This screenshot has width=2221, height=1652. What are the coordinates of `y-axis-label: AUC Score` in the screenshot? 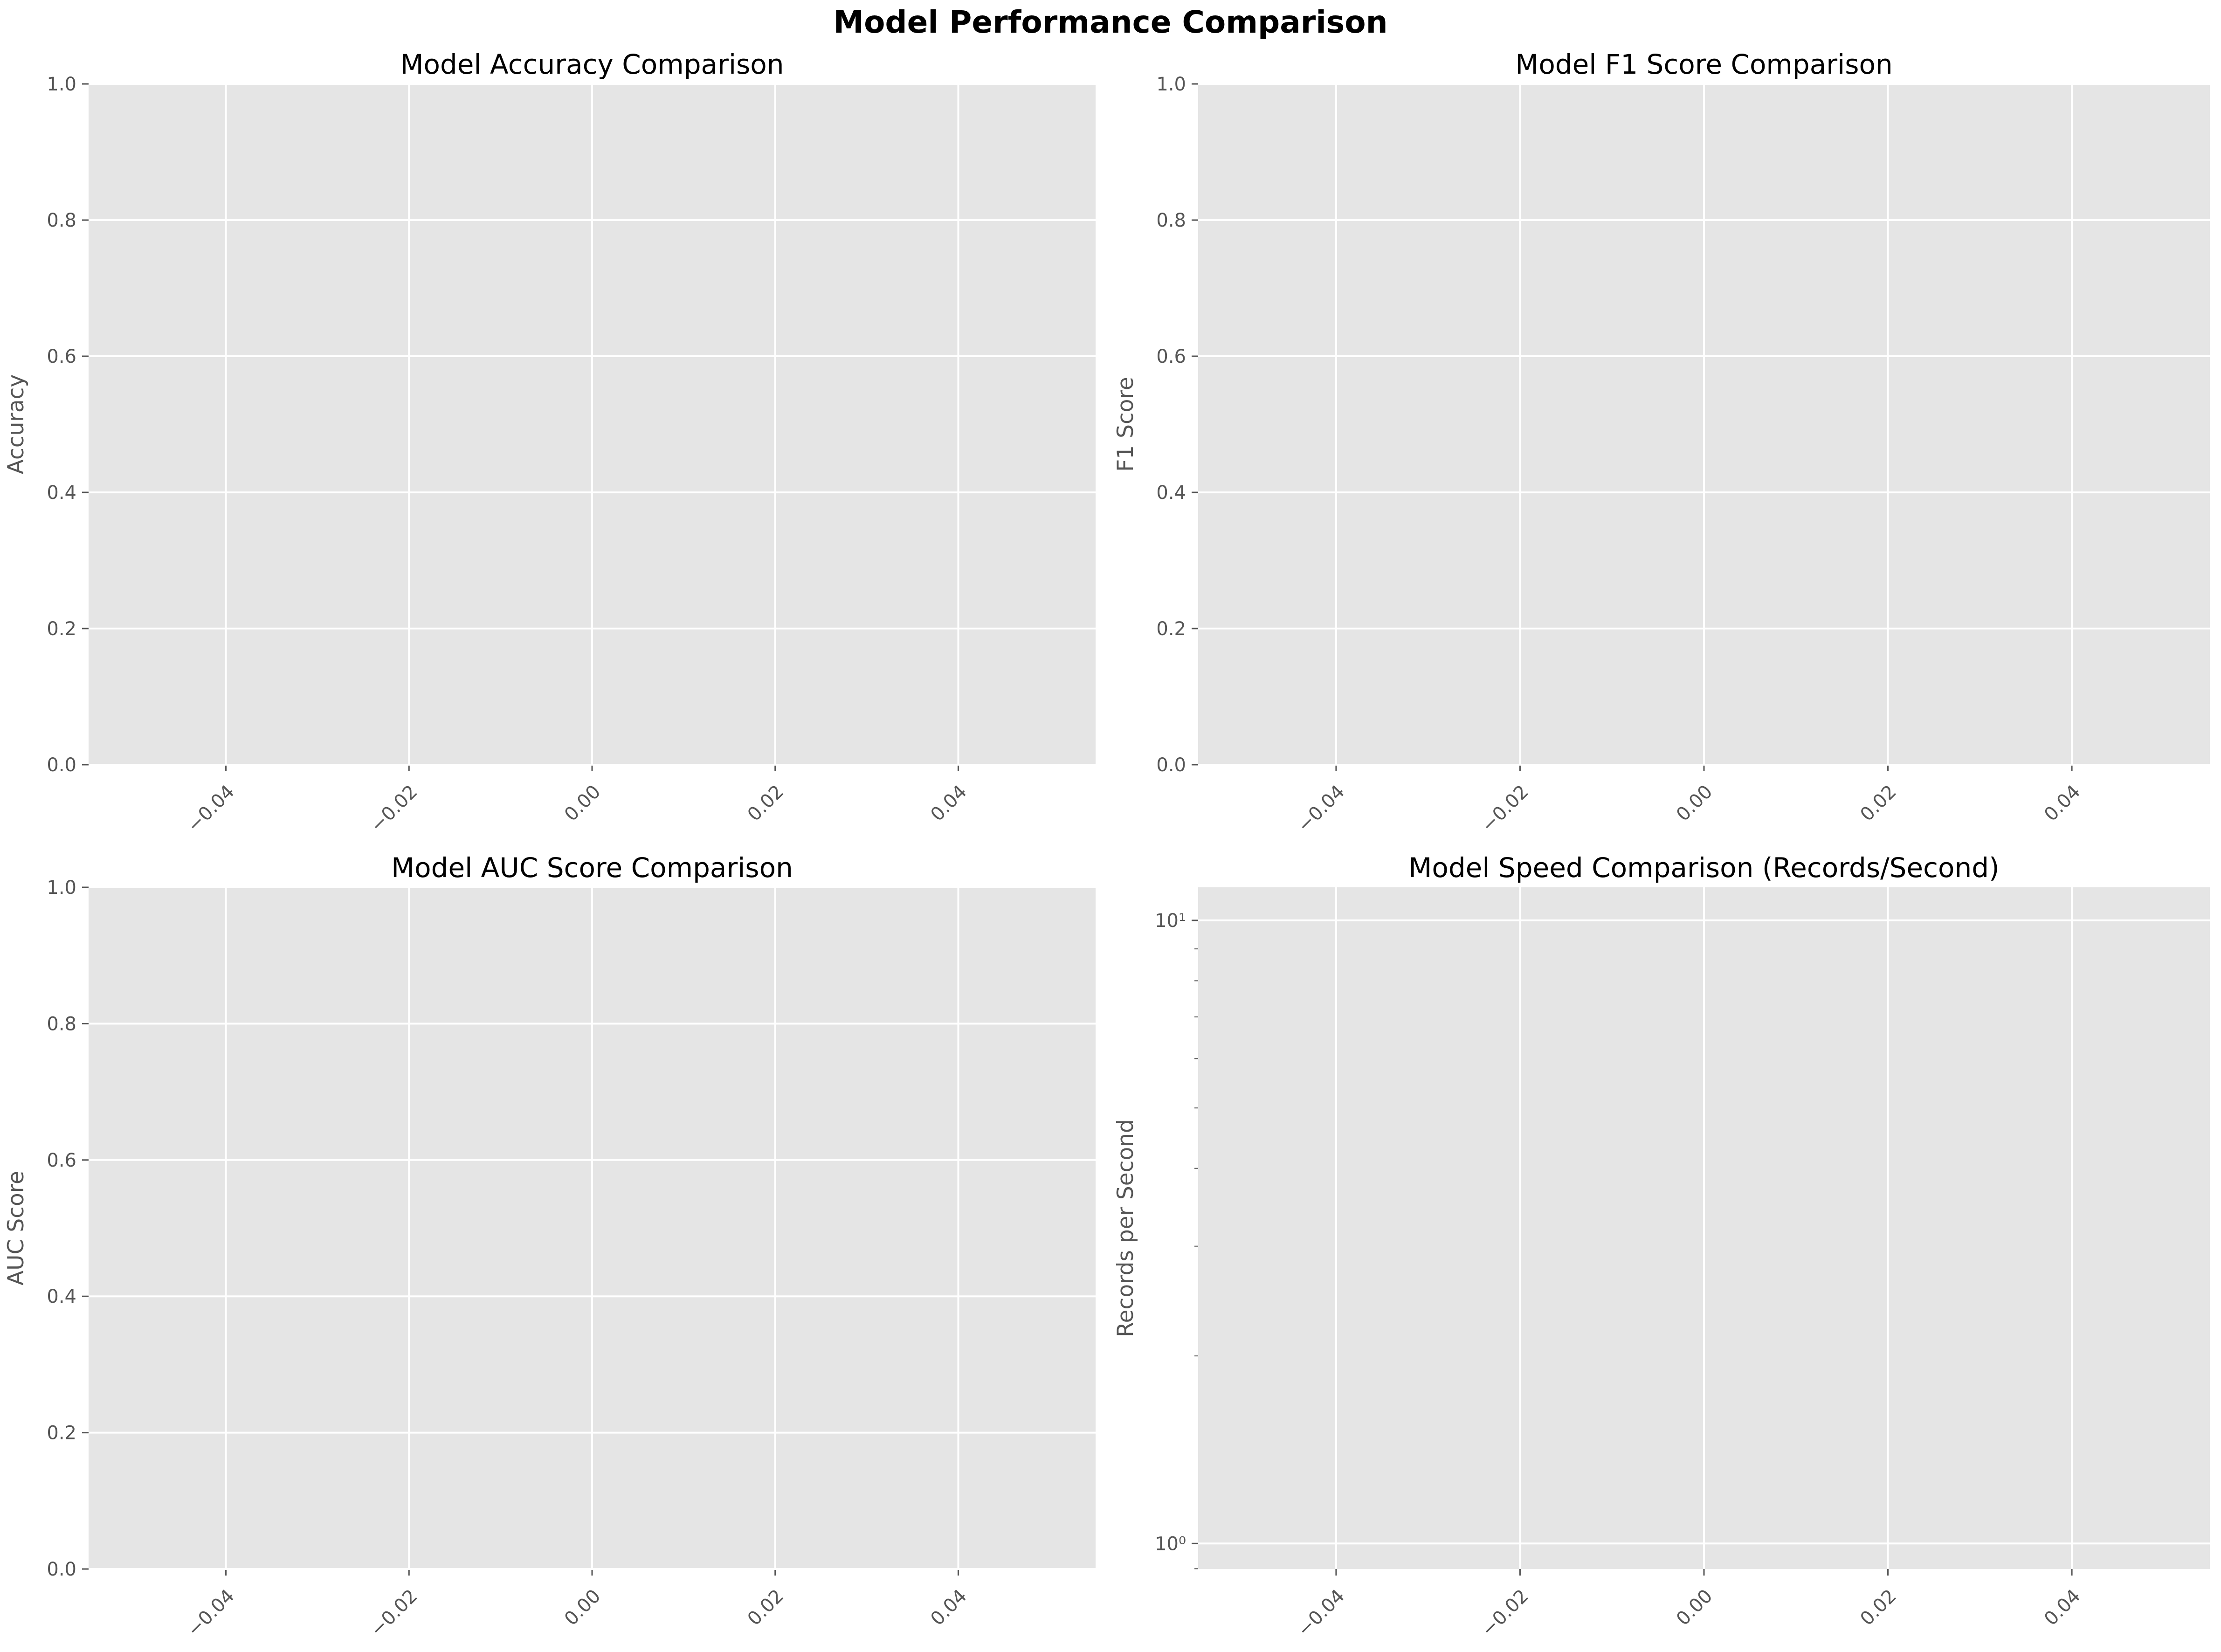 It's located at (16, 1228).